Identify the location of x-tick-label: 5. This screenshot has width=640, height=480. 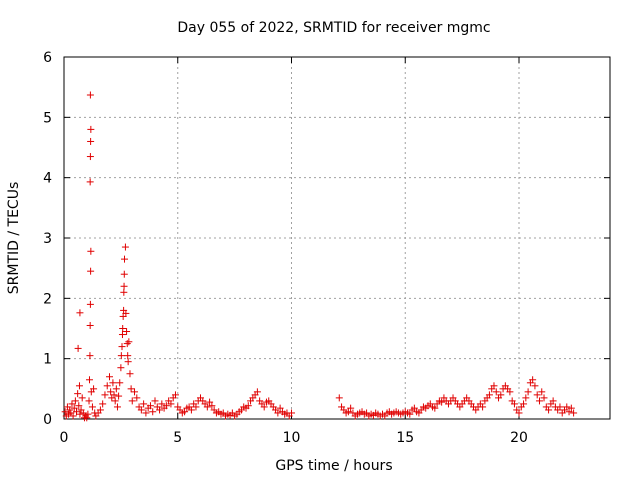
(177, 438).